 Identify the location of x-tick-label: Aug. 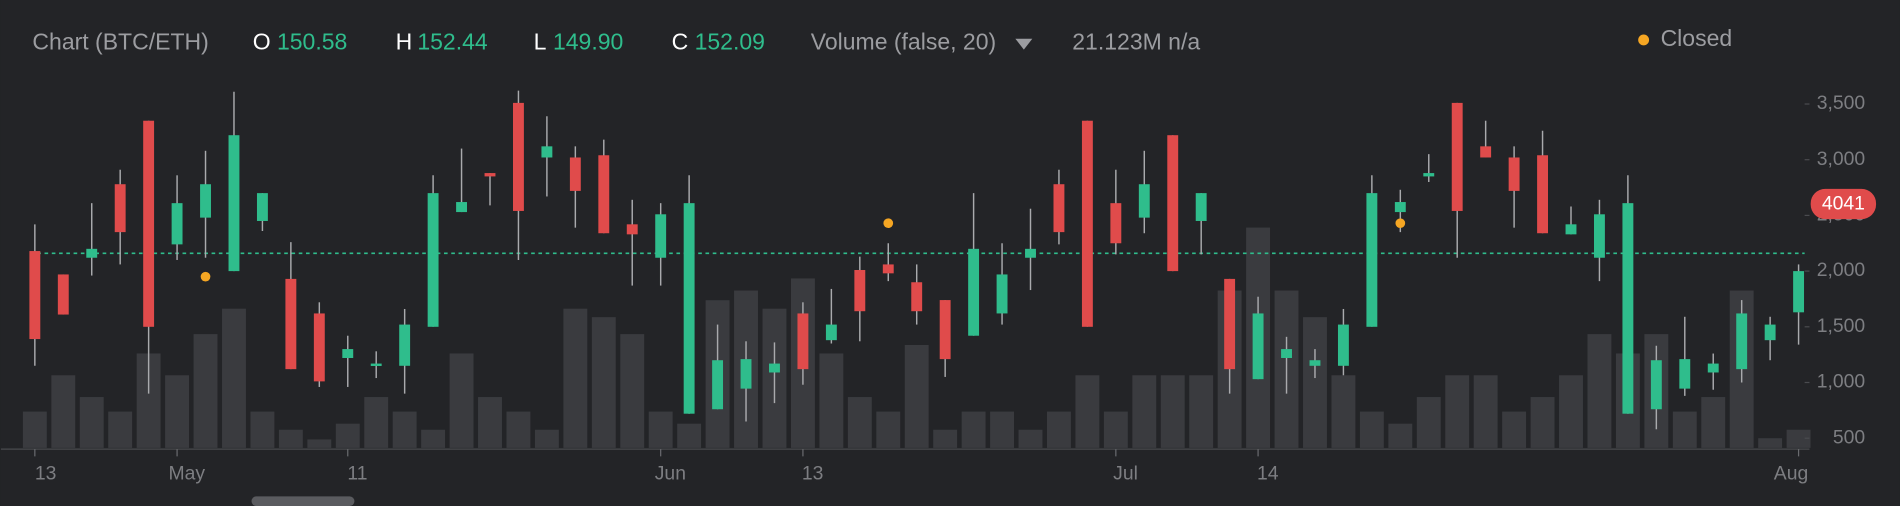
(1791, 474).